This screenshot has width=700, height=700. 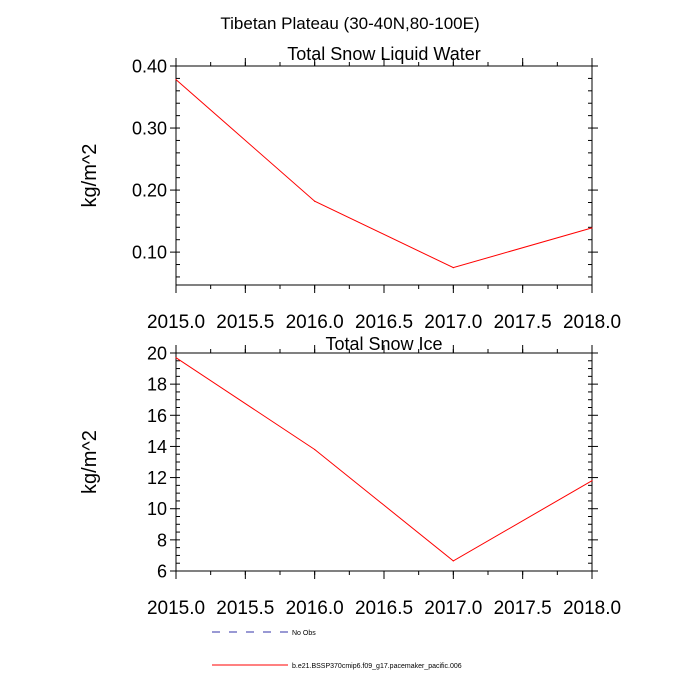 What do you see at coordinates (157, 509) in the screenshot?
I see `y-tick-label: 10` at bounding box center [157, 509].